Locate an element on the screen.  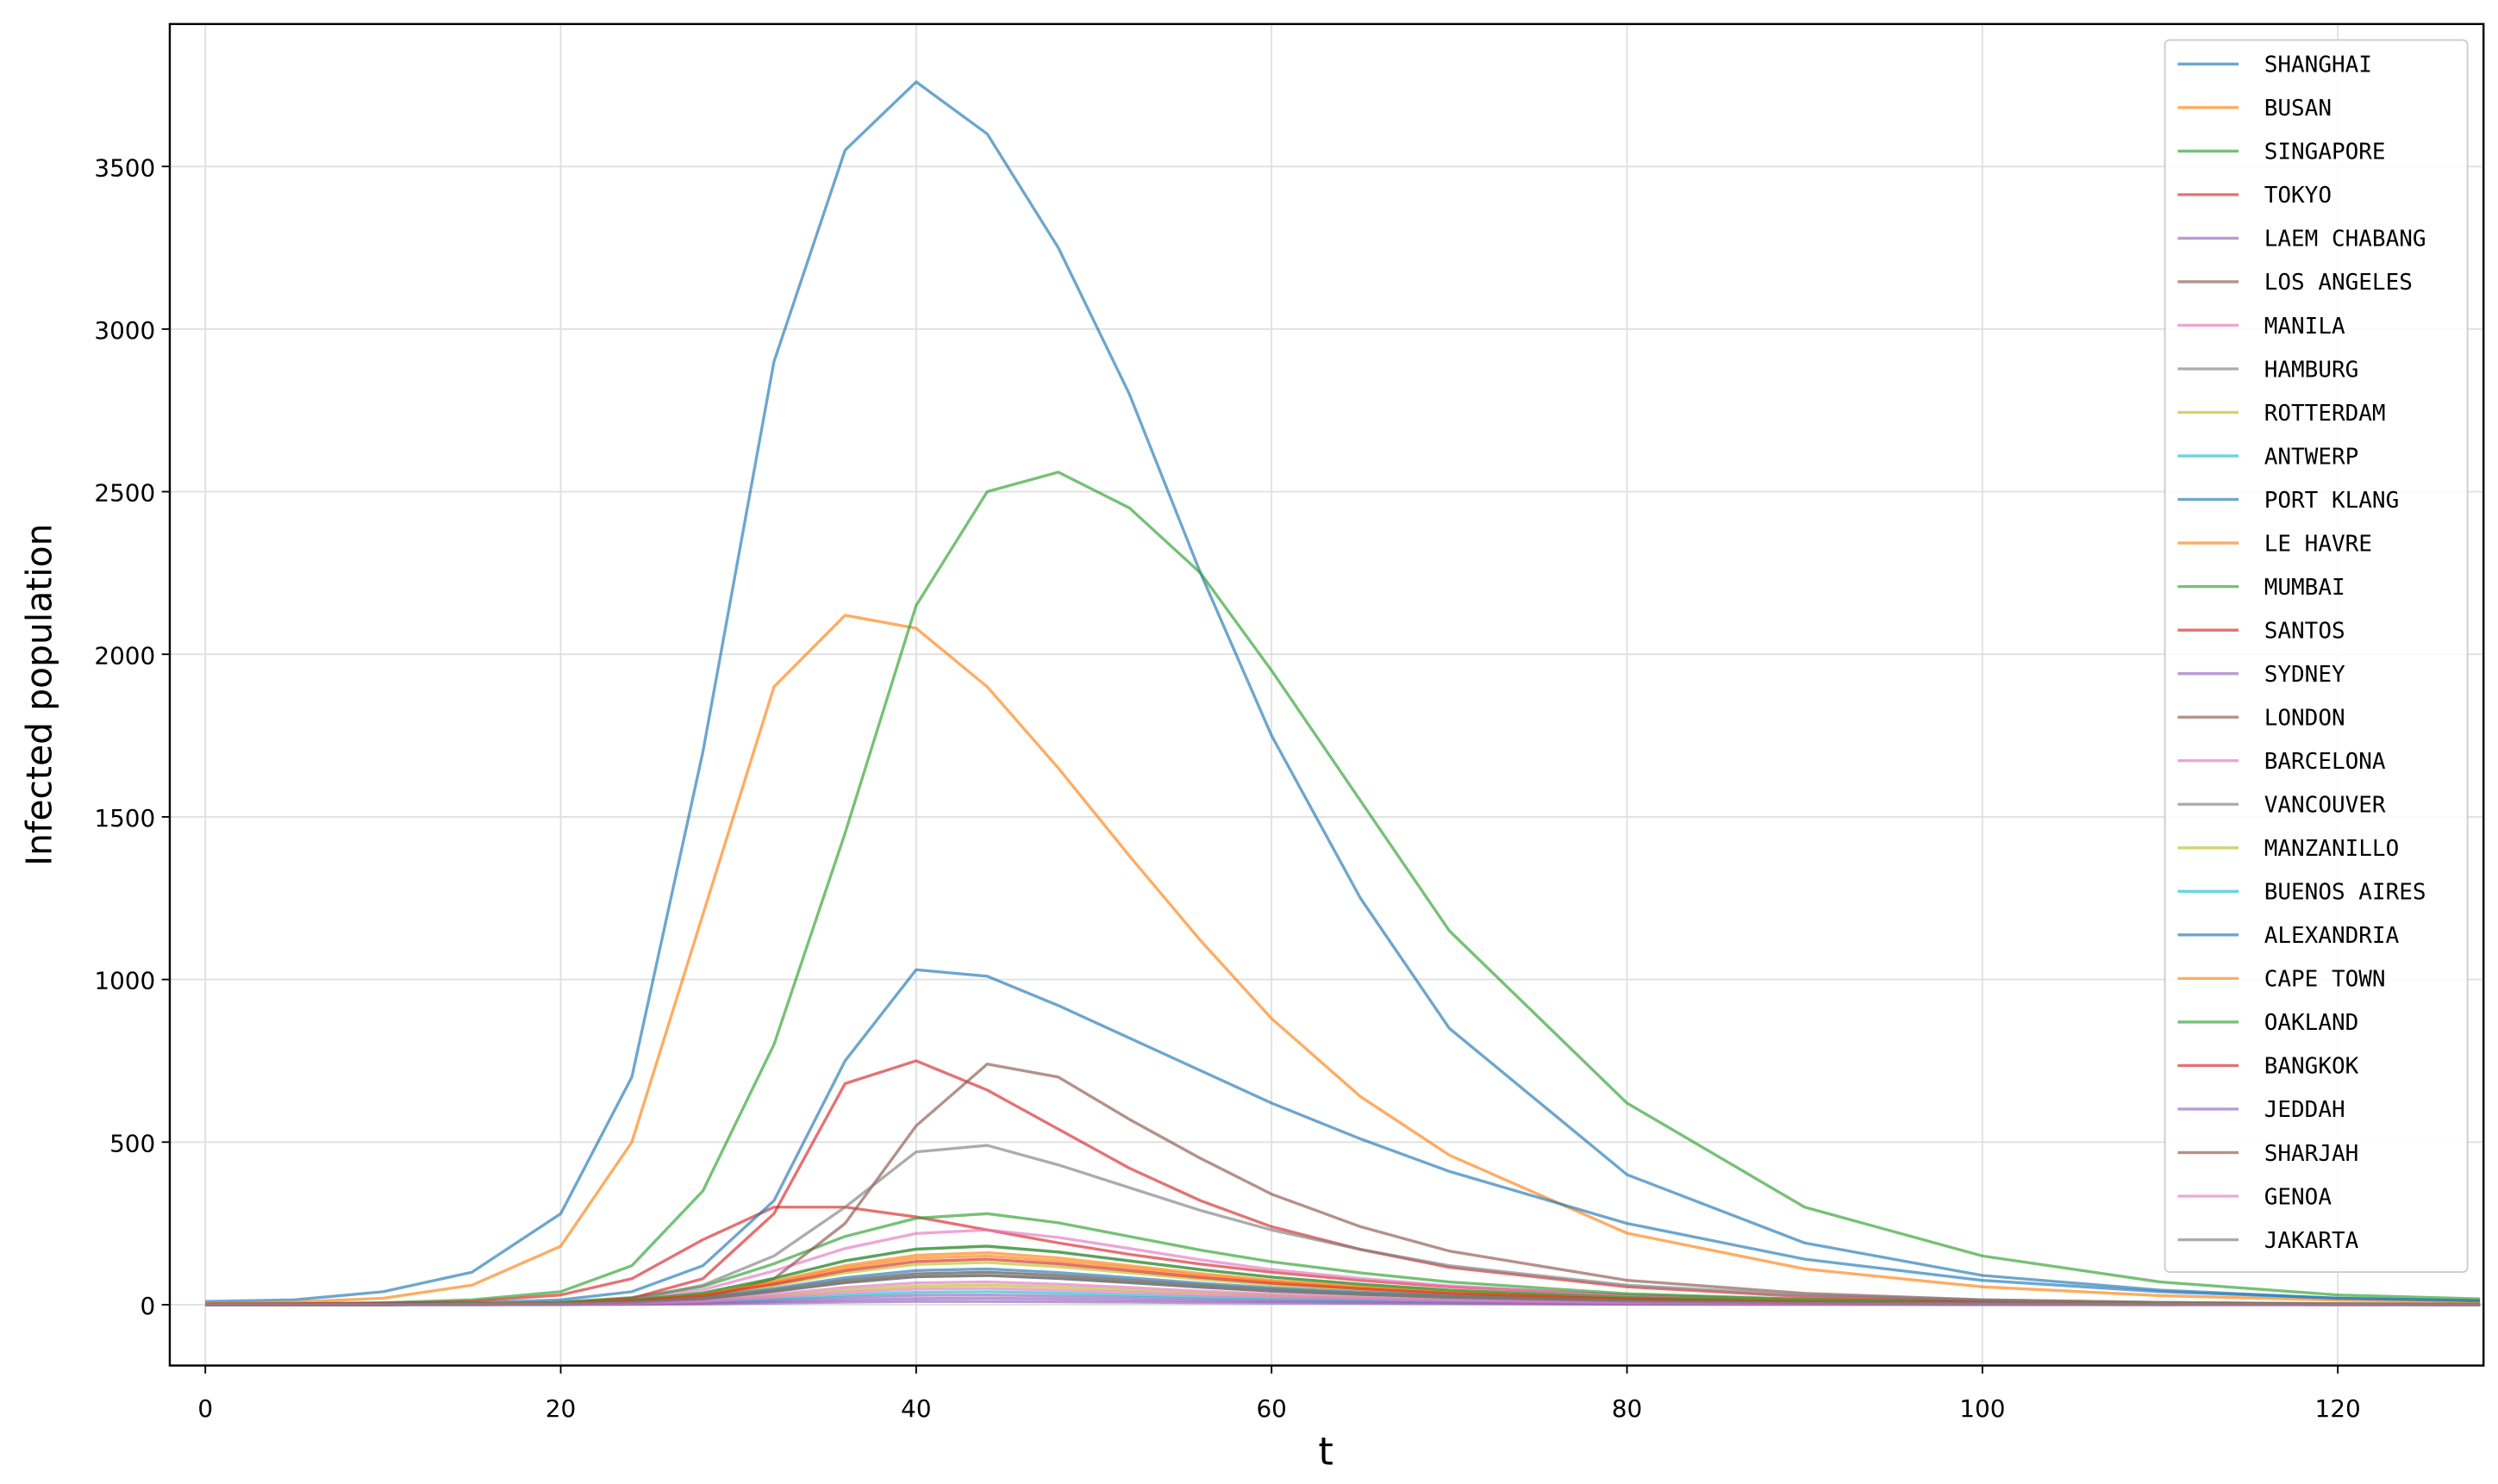
legend-box is located at coordinates (2316, 656).